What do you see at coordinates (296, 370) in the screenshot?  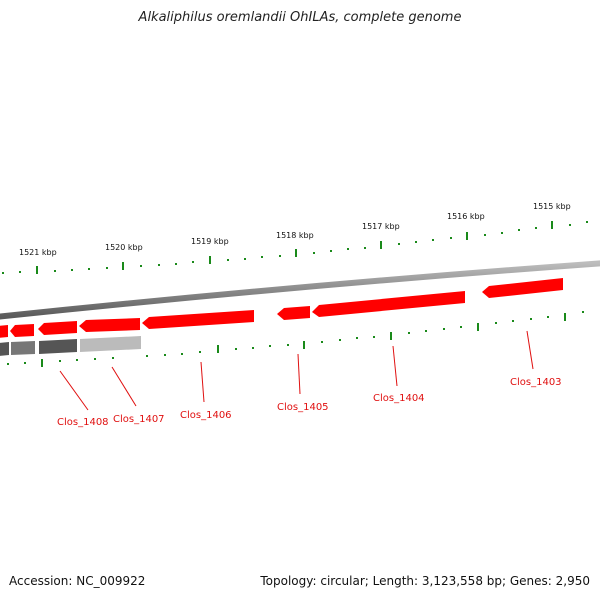 I see `label-leaders` at bounding box center [296, 370].